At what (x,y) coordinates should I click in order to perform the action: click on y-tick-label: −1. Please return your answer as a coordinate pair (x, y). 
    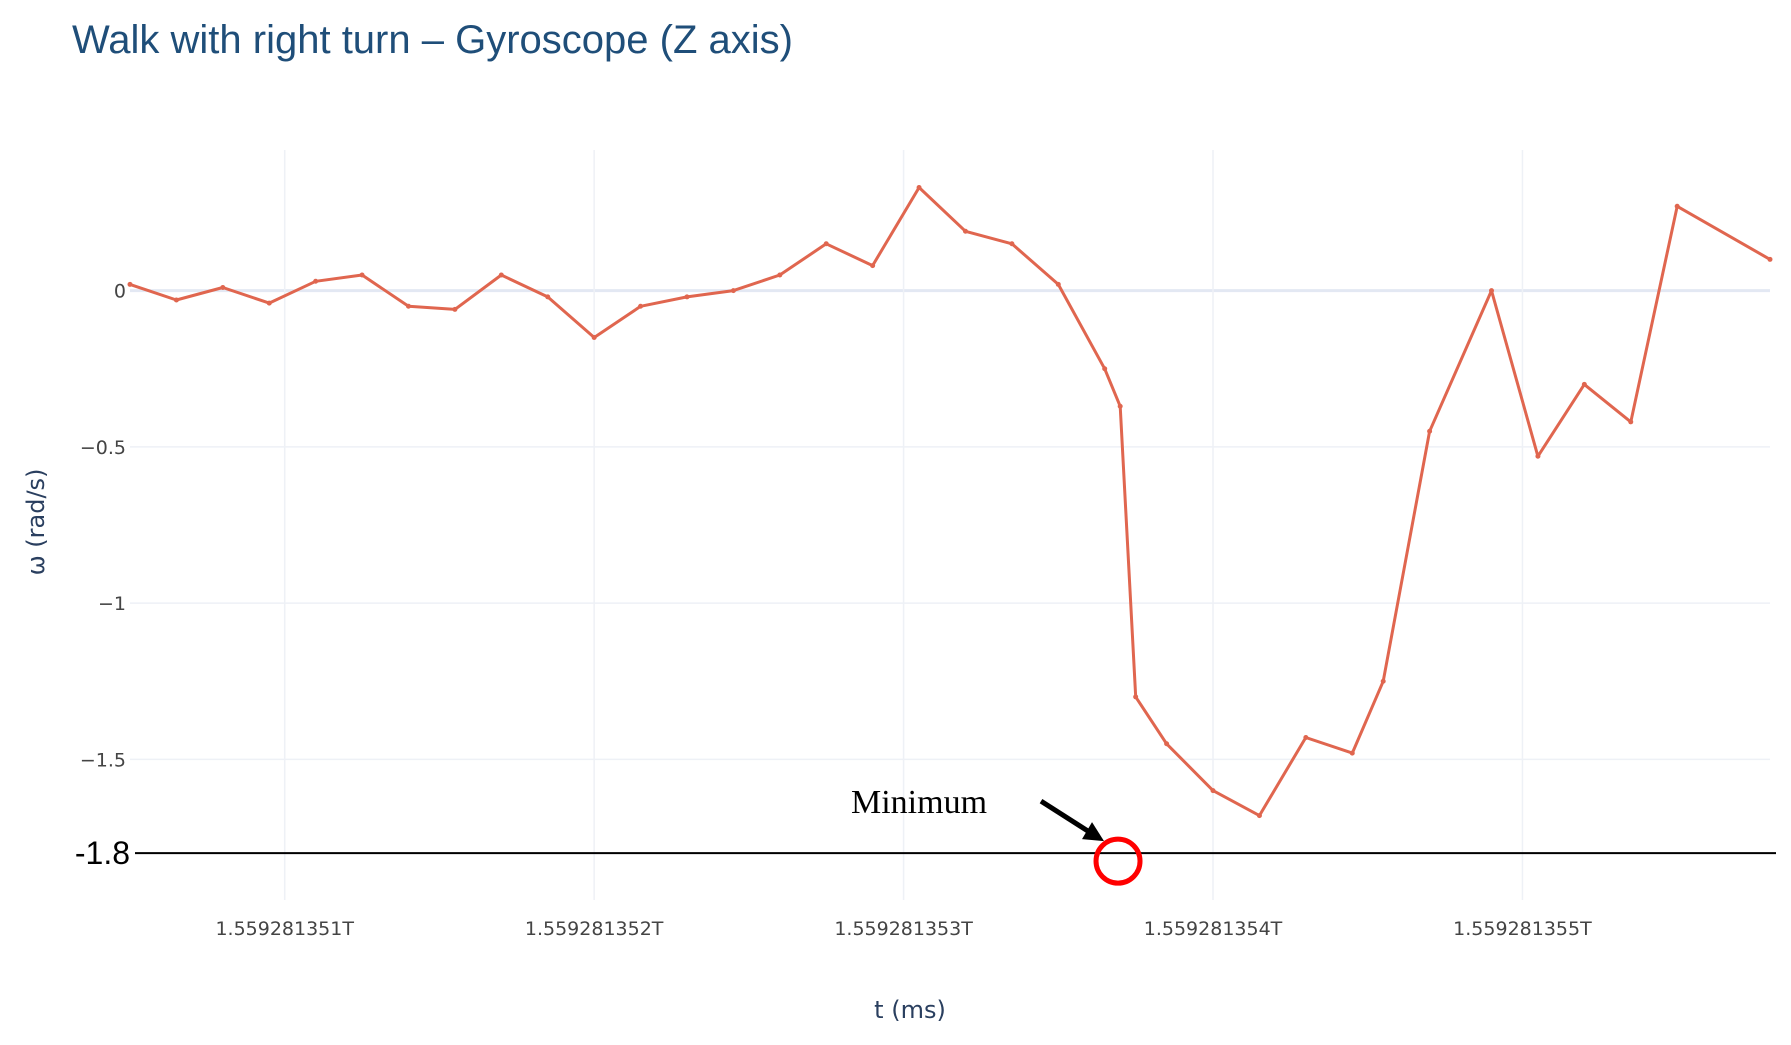
    Looking at the image, I should click on (112, 604).